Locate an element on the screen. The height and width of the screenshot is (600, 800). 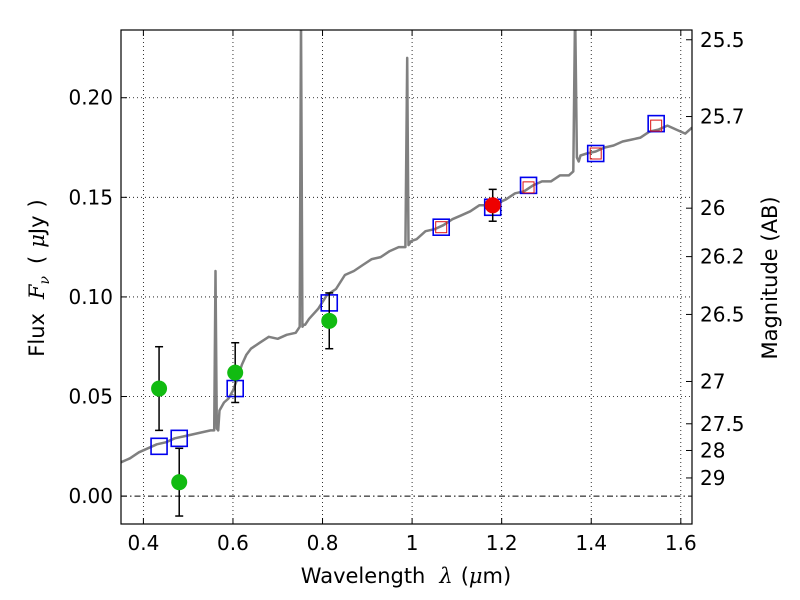
magnitude-tick-label: 27 is located at coordinates (712, 381).